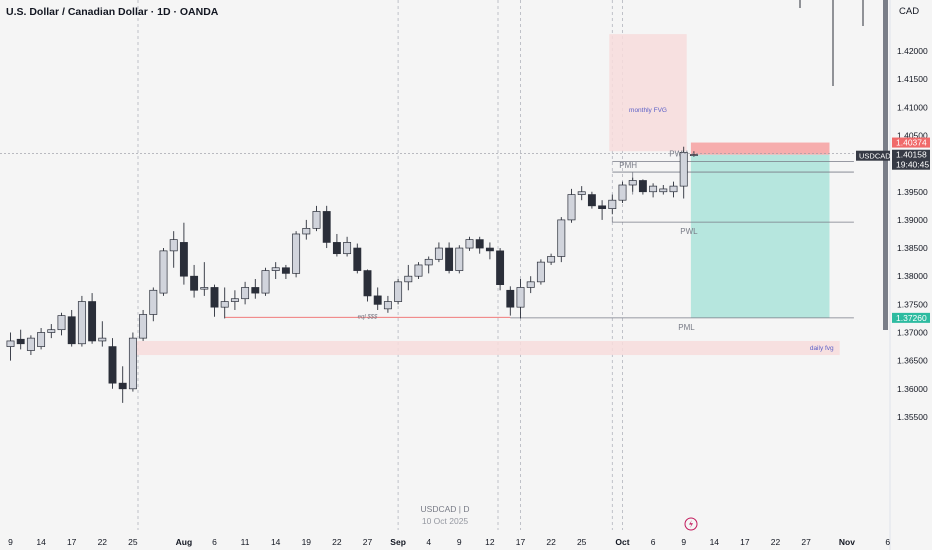 Image resolution: width=932 pixels, height=550 pixels. What do you see at coordinates (691, 524) in the screenshot?
I see `lightning-icon` at bounding box center [691, 524].